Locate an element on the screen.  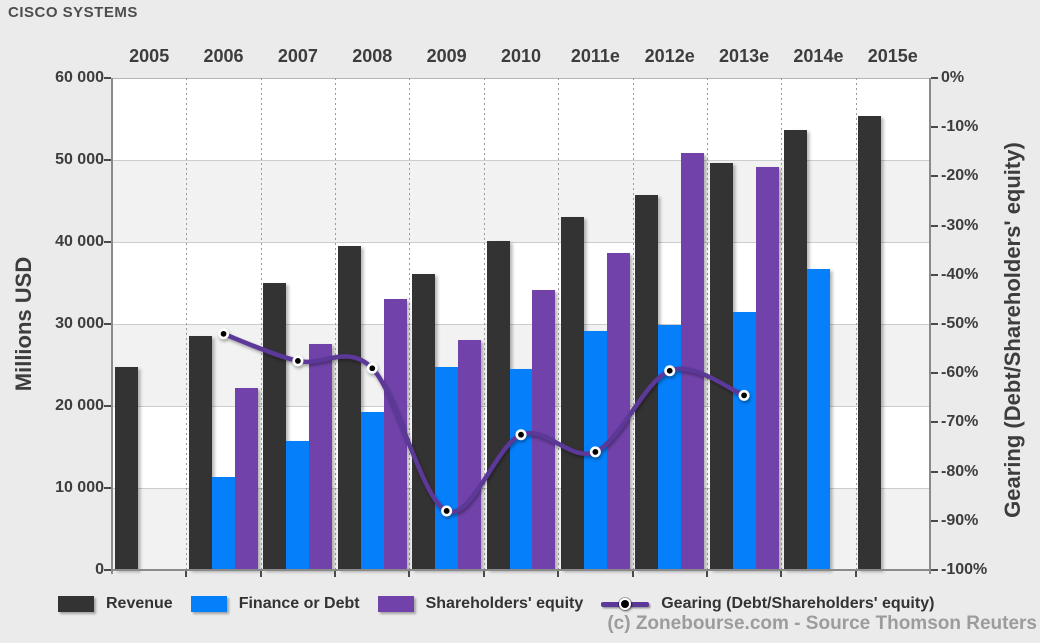
legend-label: Revenue is located at coordinates (139, 603).